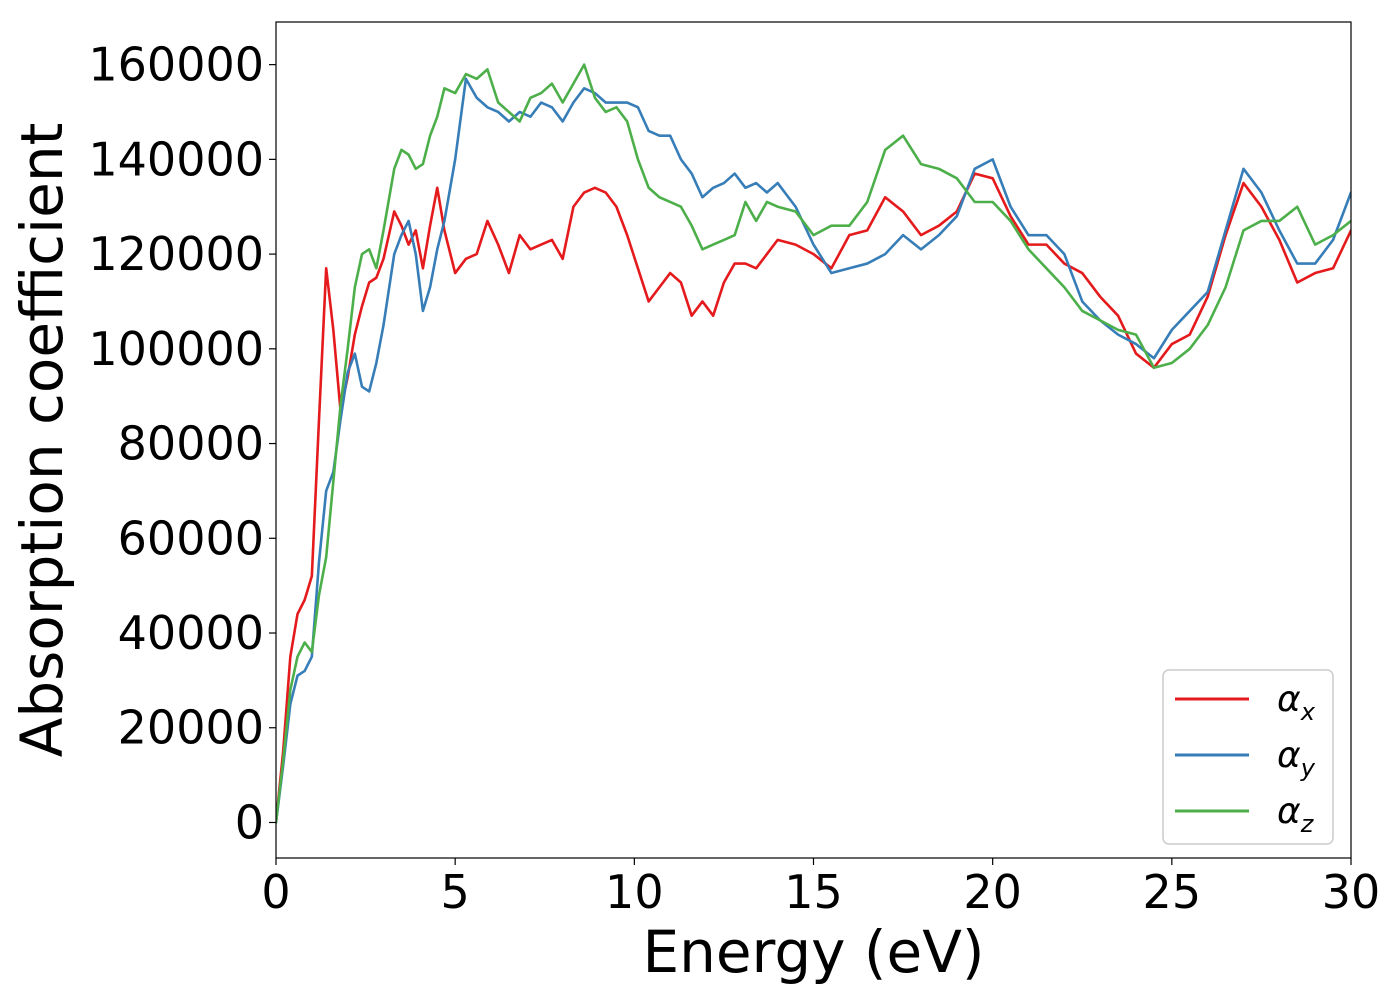  Describe the element at coordinates (1296, 758) in the screenshot. I see `legend-label-y: αy` at that location.